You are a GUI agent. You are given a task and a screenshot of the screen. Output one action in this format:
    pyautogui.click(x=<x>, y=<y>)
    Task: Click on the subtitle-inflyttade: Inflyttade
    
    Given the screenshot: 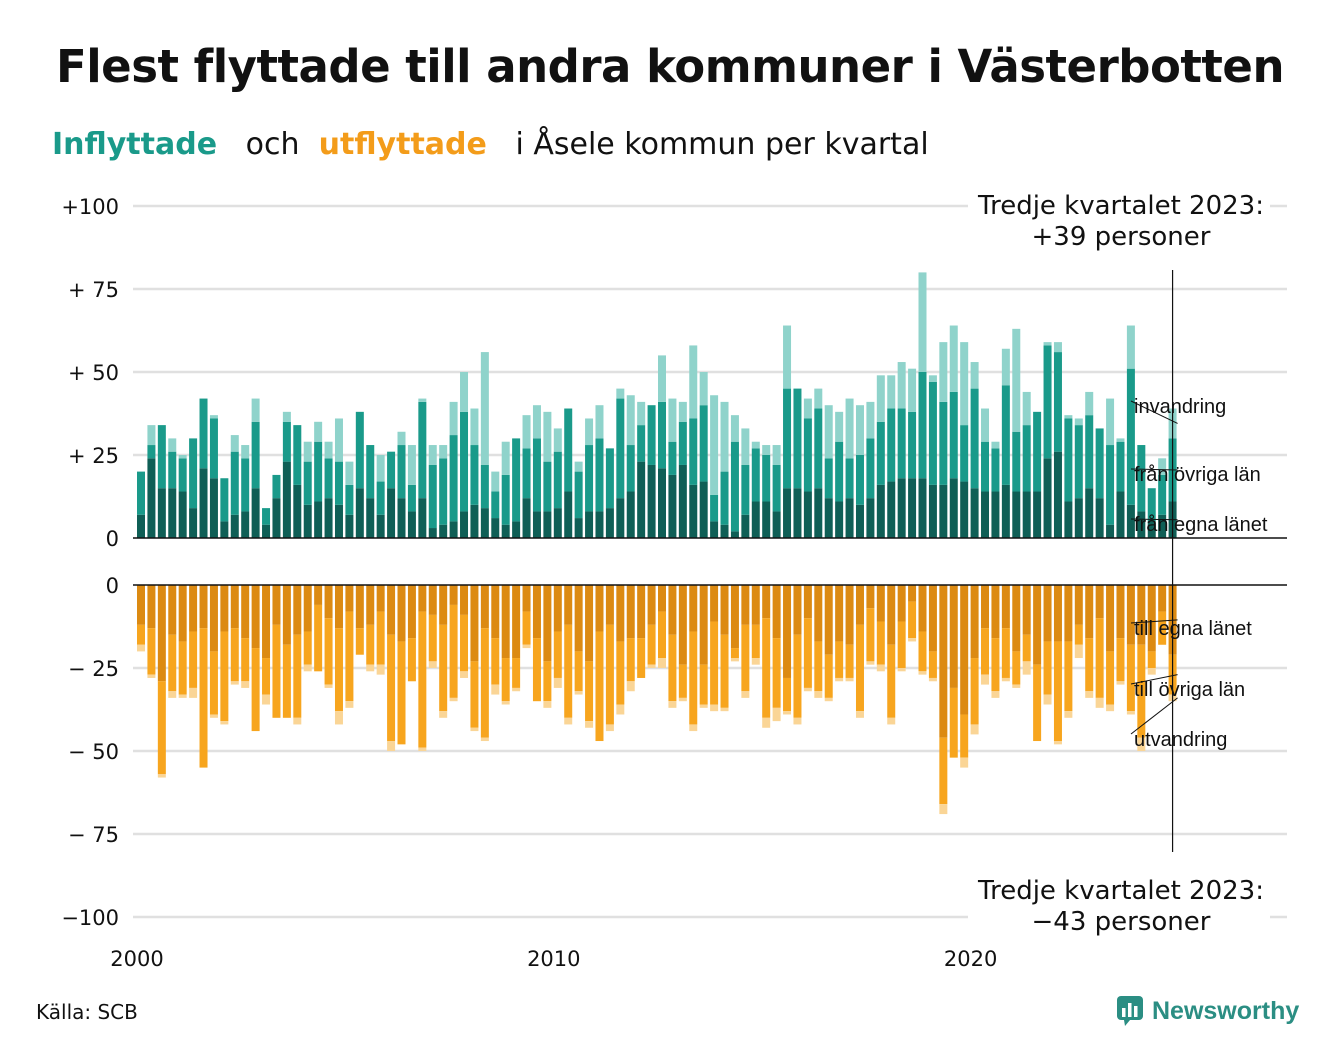 What is the action you would take?
    pyautogui.click(x=135, y=144)
    